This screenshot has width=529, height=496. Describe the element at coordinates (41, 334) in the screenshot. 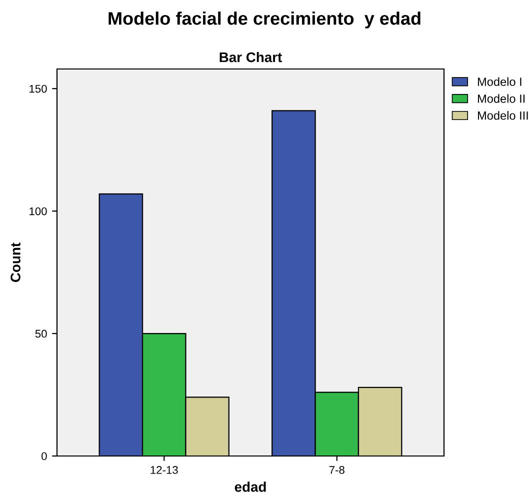

I see `y-tick-label: 50` at that location.